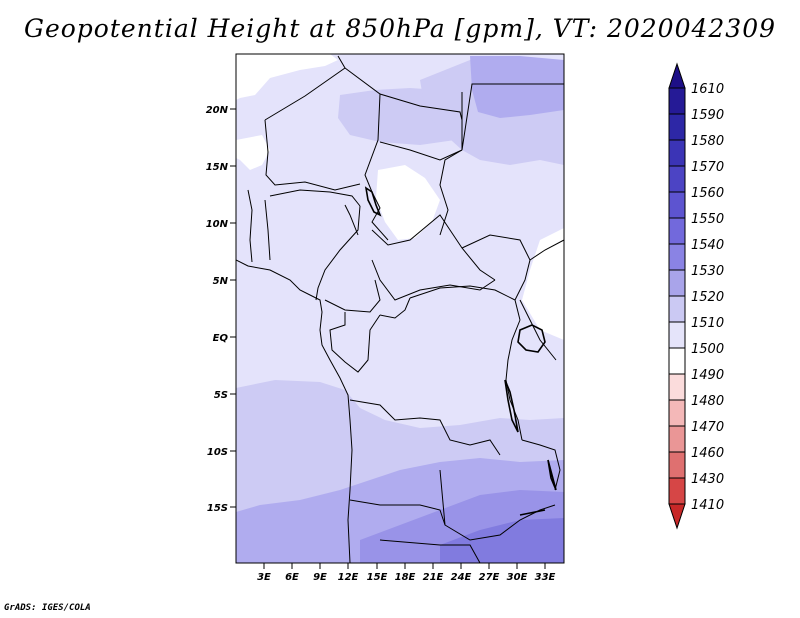  What do you see at coordinates (532, 512) in the screenshot?
I see `lake-kariba` at bounding box center [532, 512].